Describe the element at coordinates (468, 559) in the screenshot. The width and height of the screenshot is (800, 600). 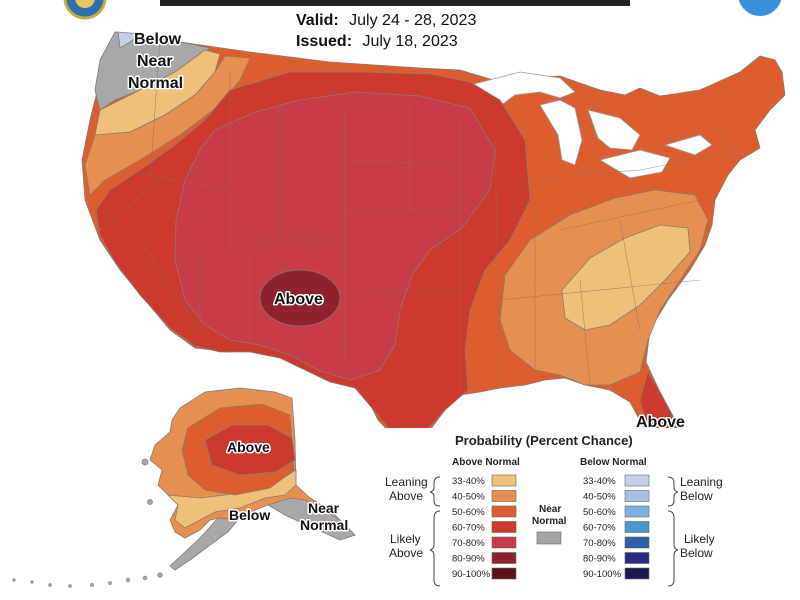
I see `above-range-label: 80-90%` at that location.